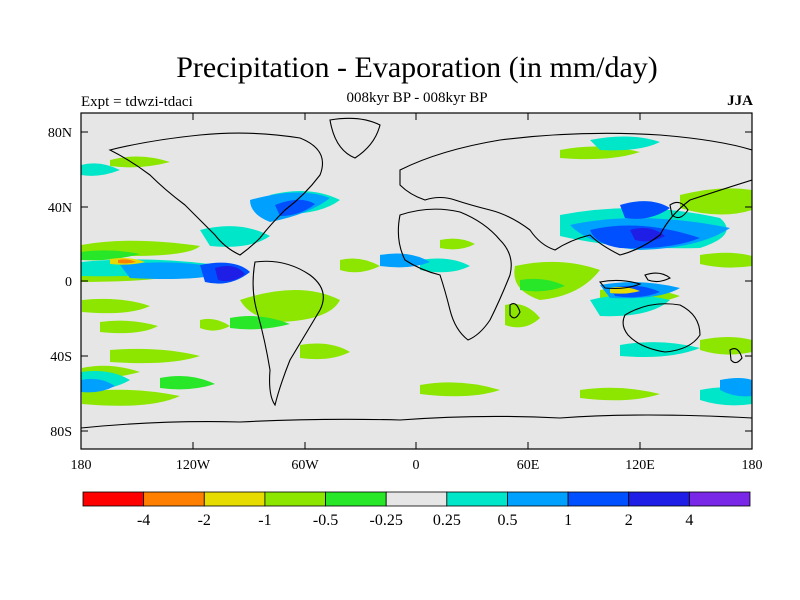  What do you see at coordinates (355, 138) in the screenshot?
I see `greenland-coast` at bounding box center [355, 138].